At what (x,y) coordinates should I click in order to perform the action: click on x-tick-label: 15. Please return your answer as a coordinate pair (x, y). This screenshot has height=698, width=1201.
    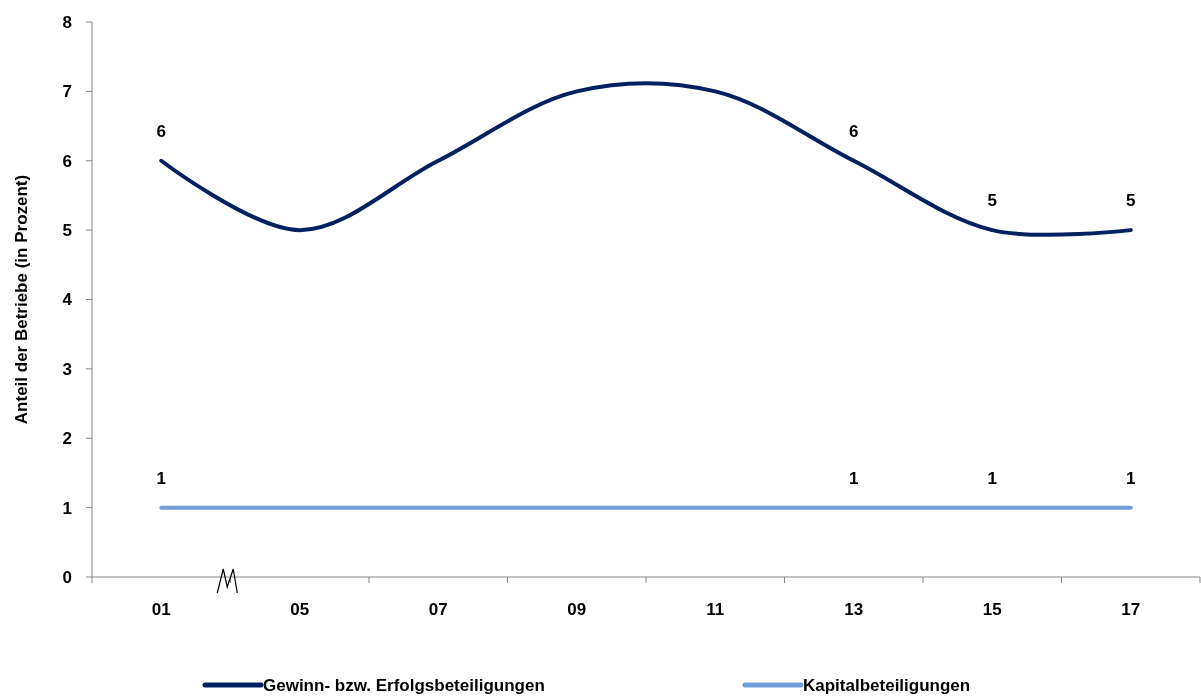
    Looking at the image, I should click on (992, 609).